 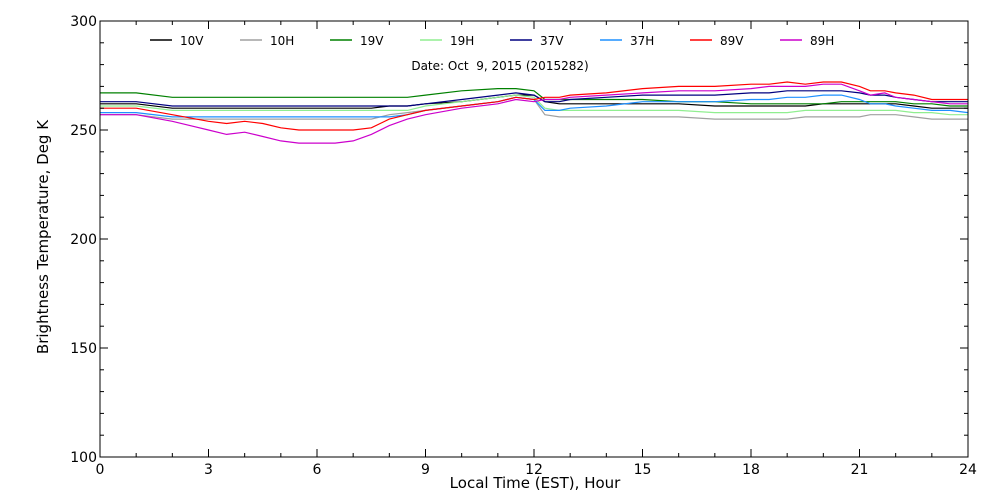 I want to click on series-line-37v, so click(x=534, y=98).